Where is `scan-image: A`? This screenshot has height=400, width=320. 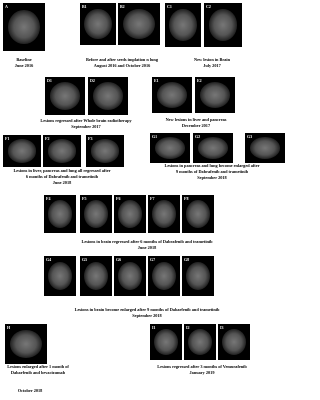
scan-image: A is located at coordinates (24, 27).